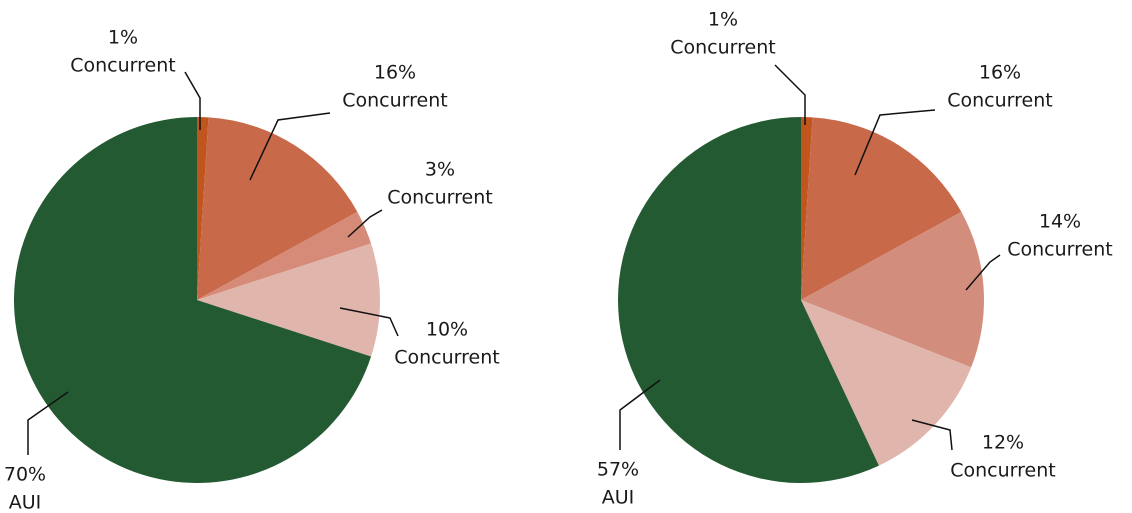  Describe the element at coordinates (618, 470) in the screenshot. I see `value-label: 57%` at that location.